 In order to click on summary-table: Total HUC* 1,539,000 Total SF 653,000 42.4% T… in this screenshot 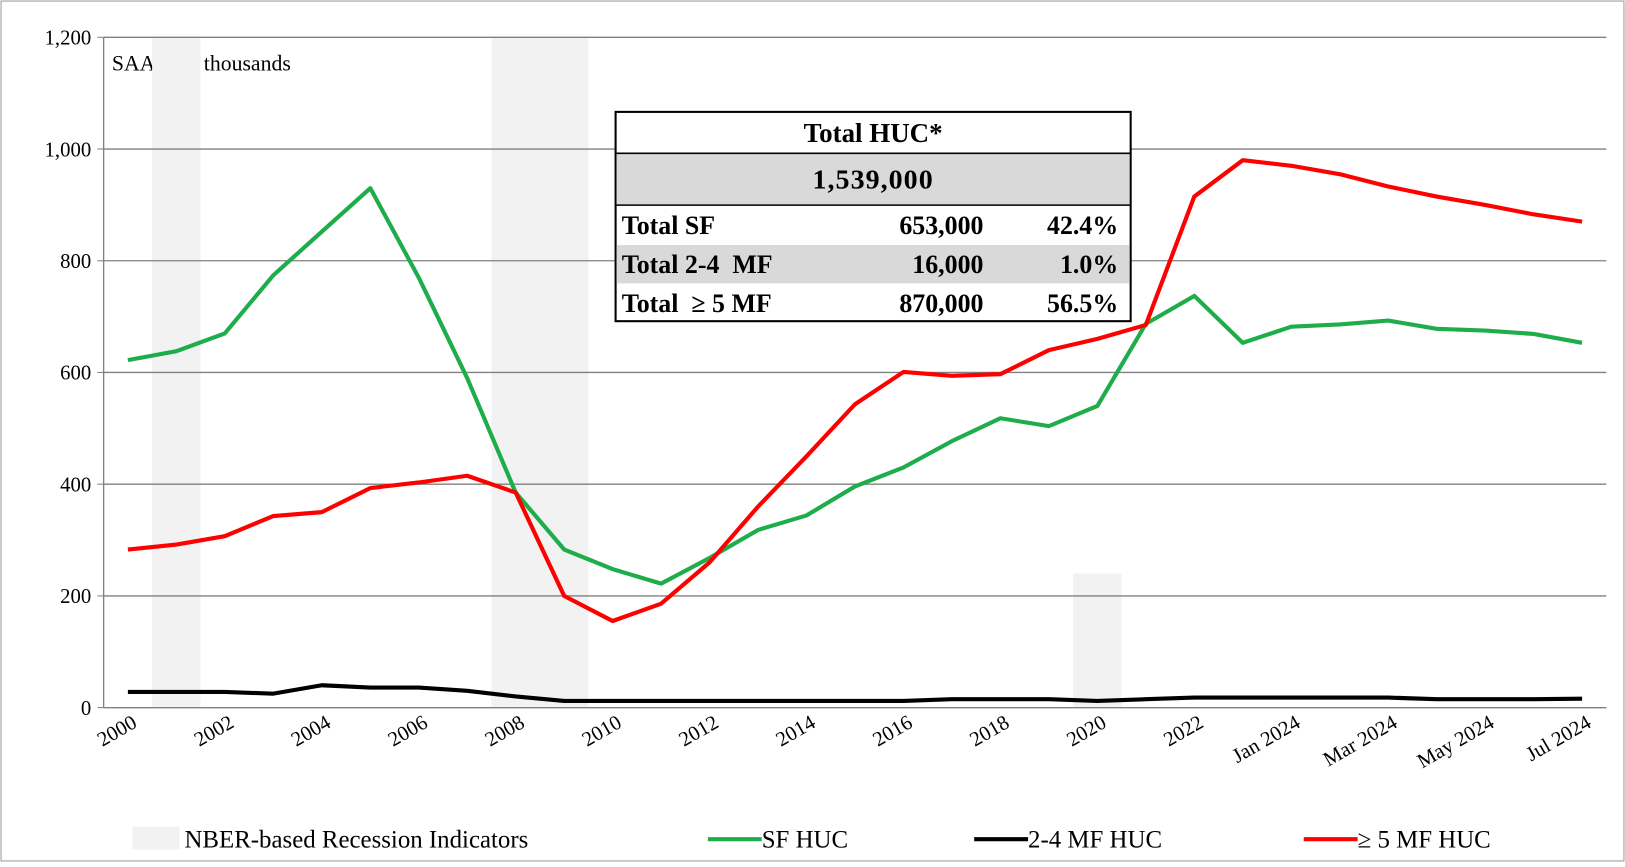, I will do `click(873, 216)`.